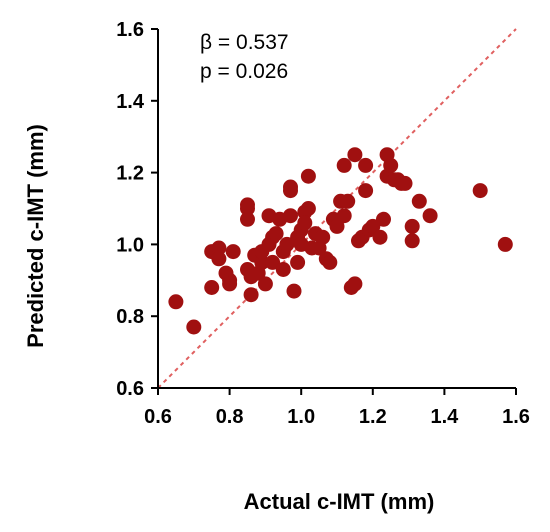  What do you see at coordinates (230, 417) in the screenshot?
I see `x-tick-label: 0.8` at bounding box center [230, 417].